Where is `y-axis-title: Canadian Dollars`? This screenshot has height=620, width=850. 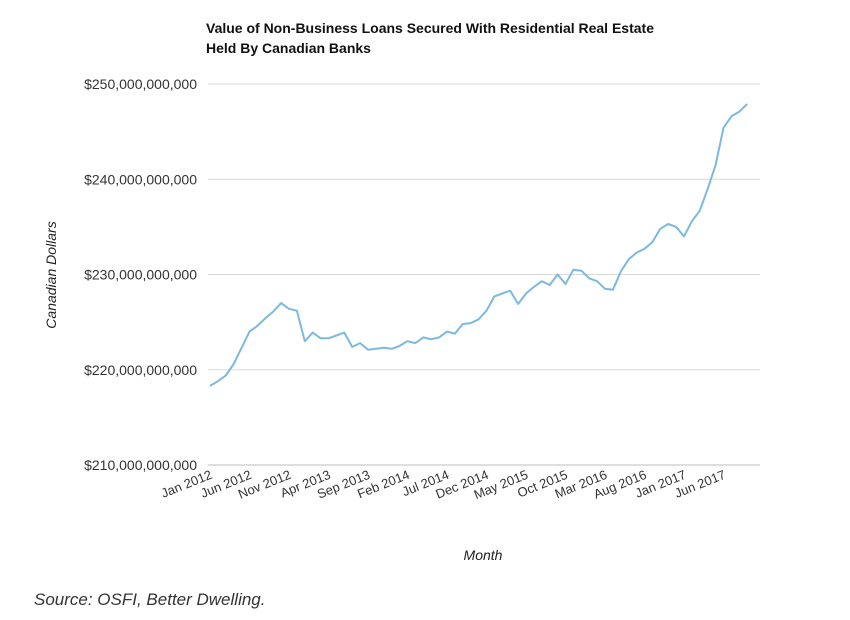 y-axis-title: Canadian Dollars is located at coordinates (51, 274).